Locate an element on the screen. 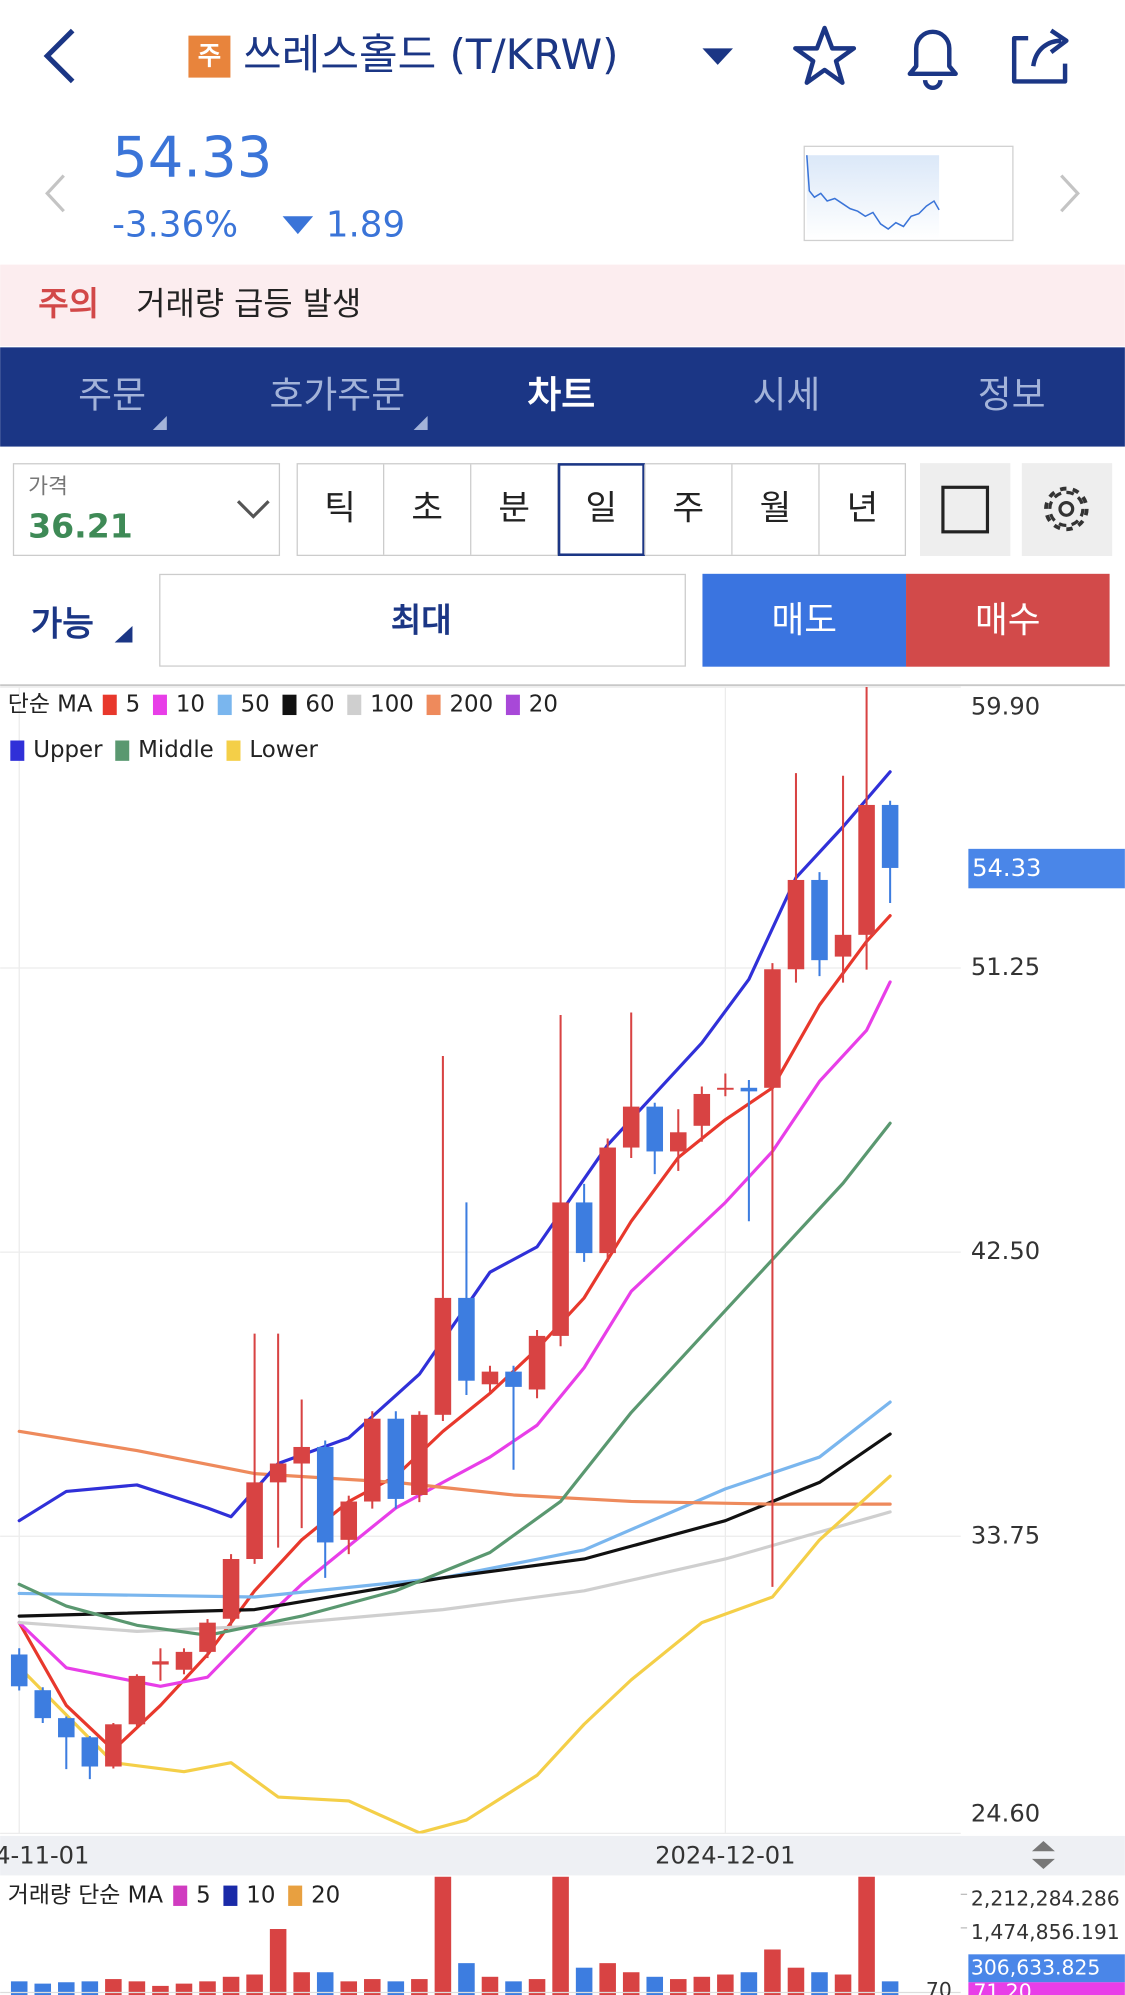  quantity: 최대 is located at coordinates (421, 620).